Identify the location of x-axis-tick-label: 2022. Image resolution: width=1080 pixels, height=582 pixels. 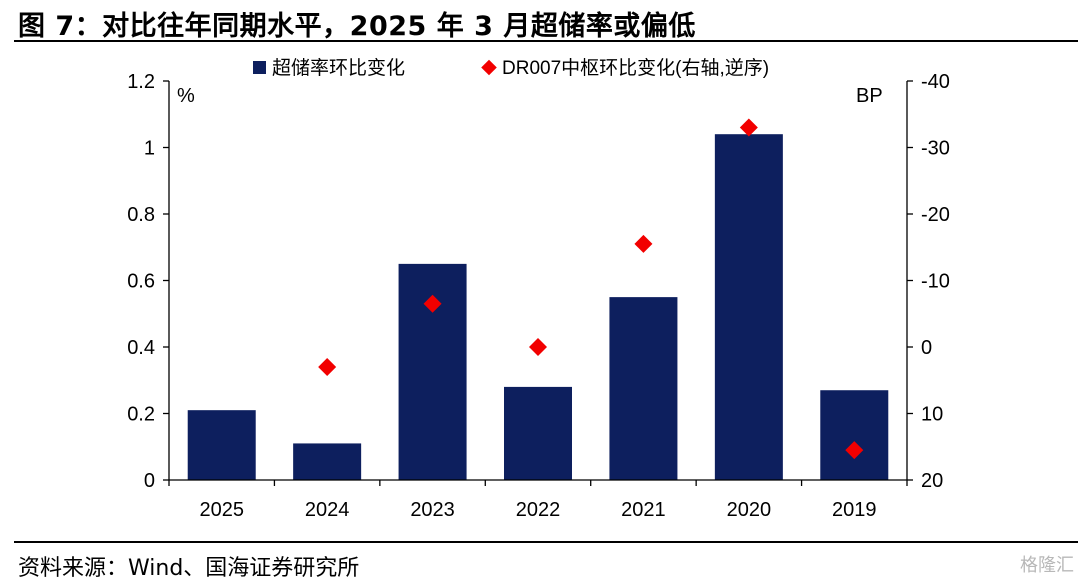
(538, 510).